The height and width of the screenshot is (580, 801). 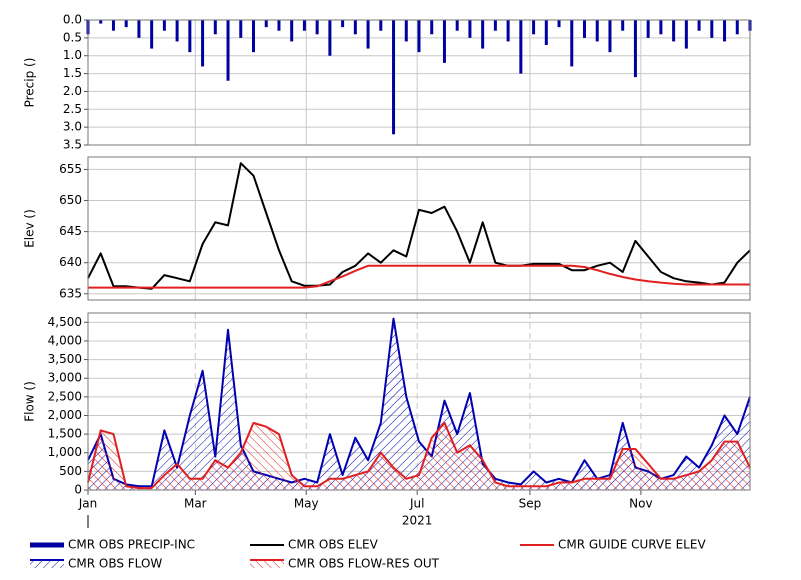 I want to click on area, so click(x=419, y=456).